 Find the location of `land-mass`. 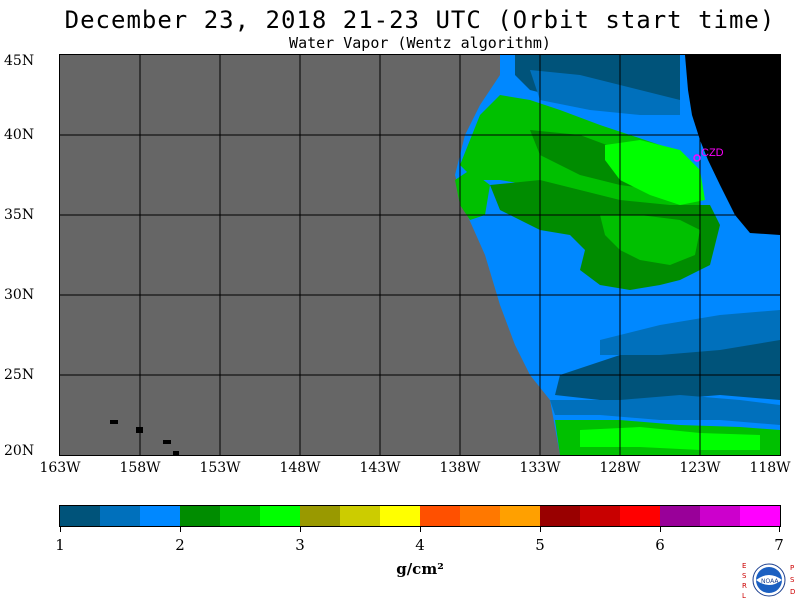

land-mass is located at coordinates (732, 145).